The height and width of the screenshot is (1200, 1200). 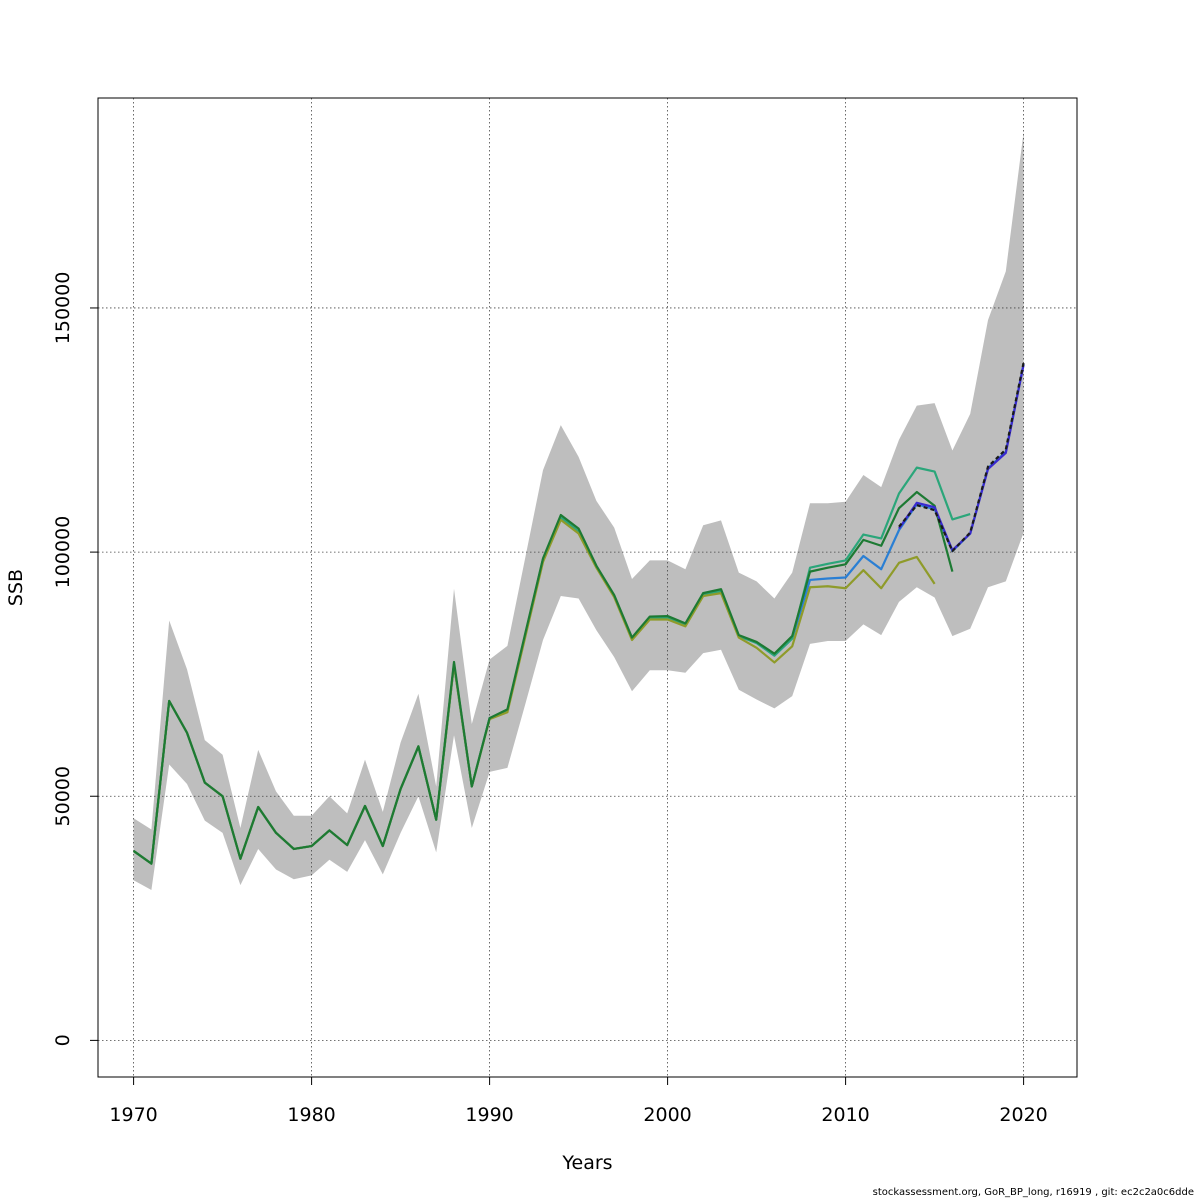 I want to click on y-tick-label: 150000, so click(x=63, y=308).